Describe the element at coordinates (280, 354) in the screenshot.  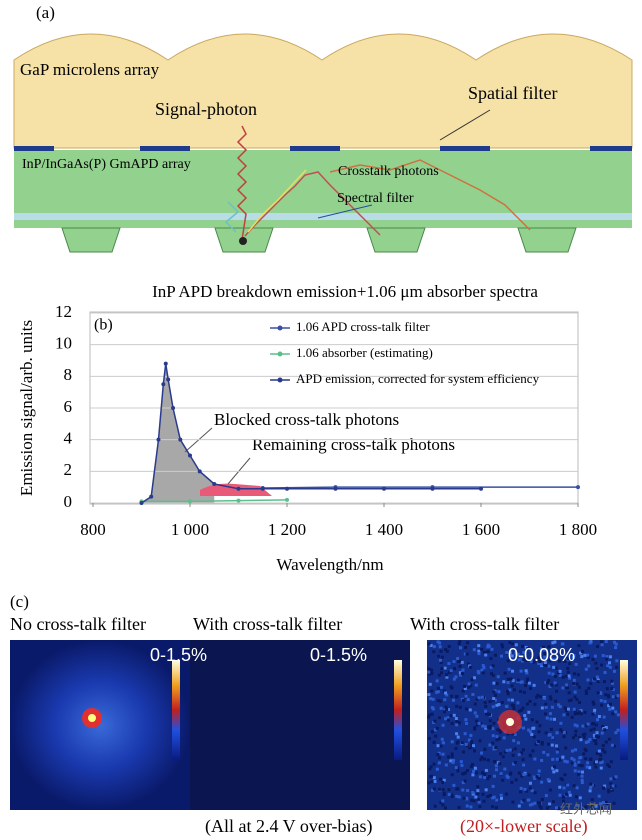
I see `legend-marker` at that location.